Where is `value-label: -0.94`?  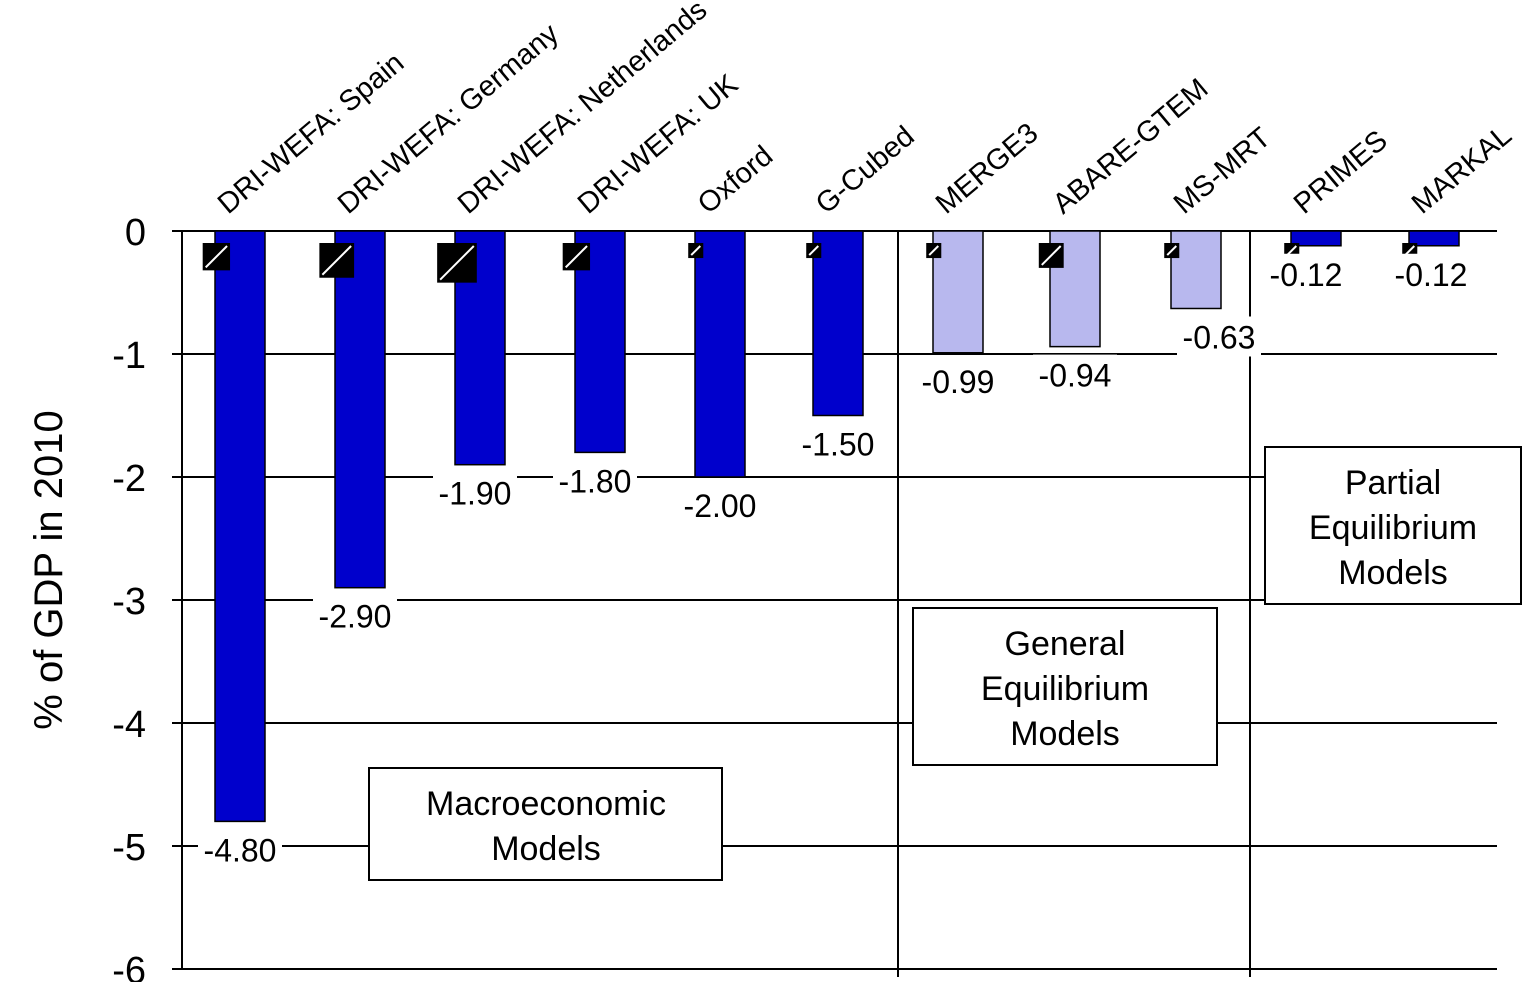
value-label: -0.94 is located at coordinates (1075, 376).